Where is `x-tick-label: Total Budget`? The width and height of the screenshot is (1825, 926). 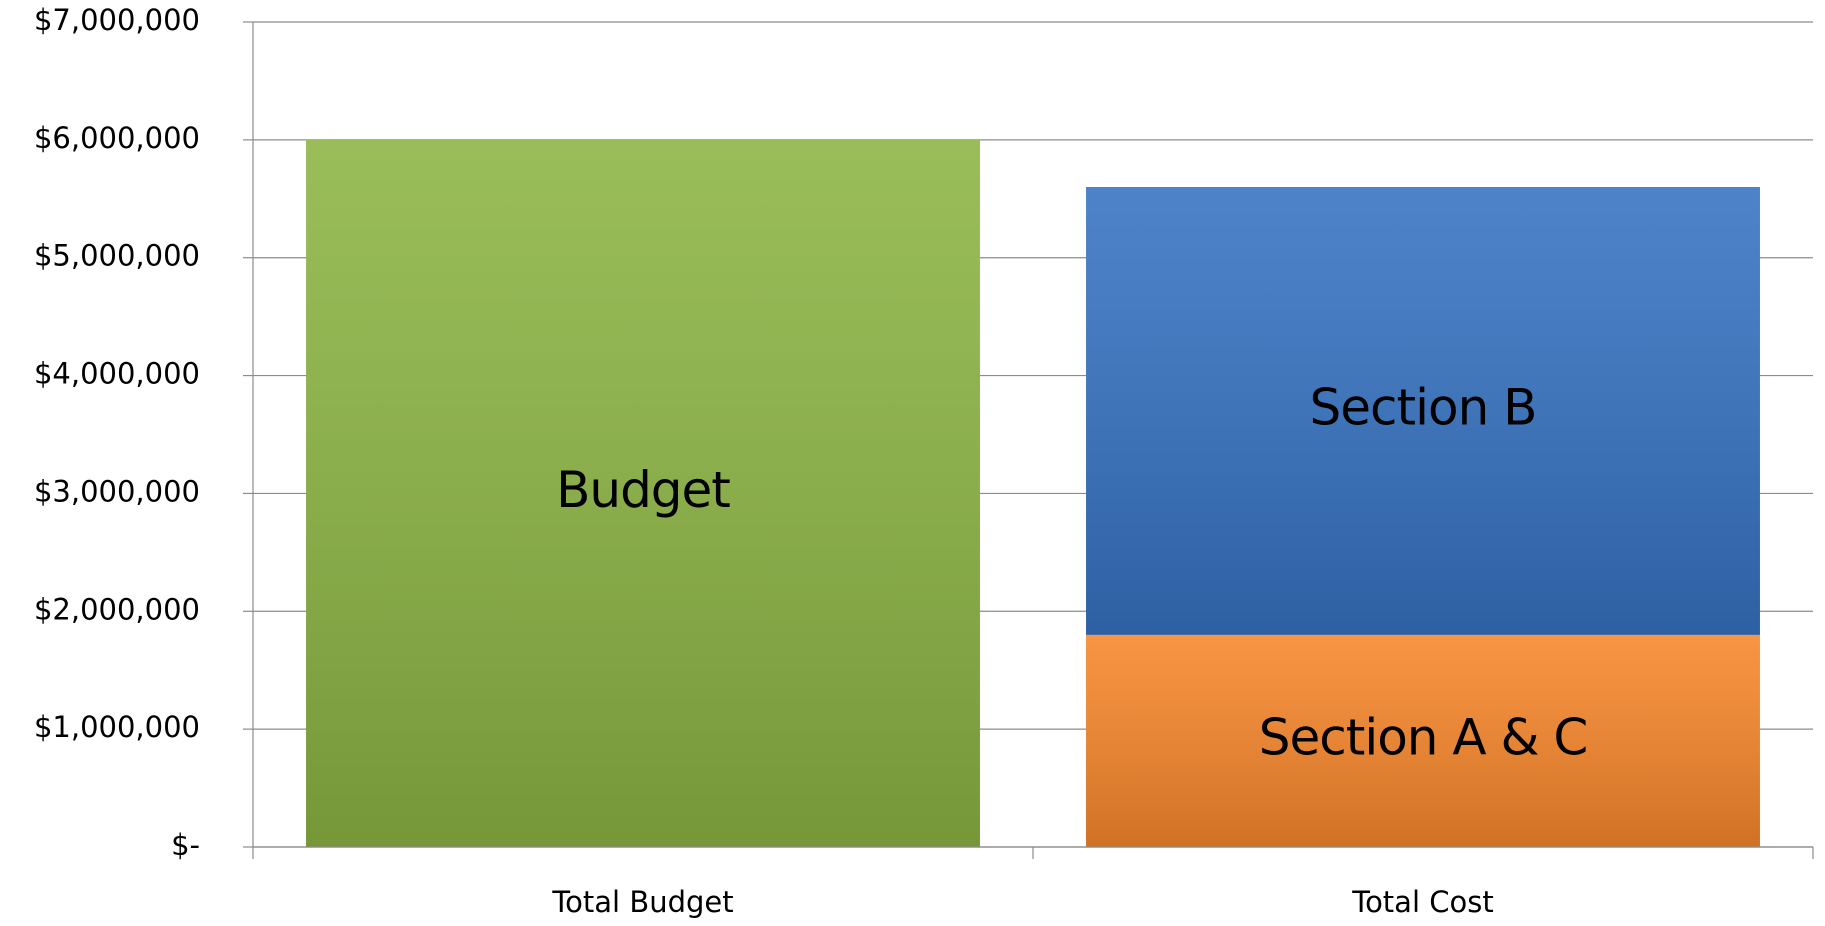
x-tick-label: Total Budget is located at coordinates (642, 902).